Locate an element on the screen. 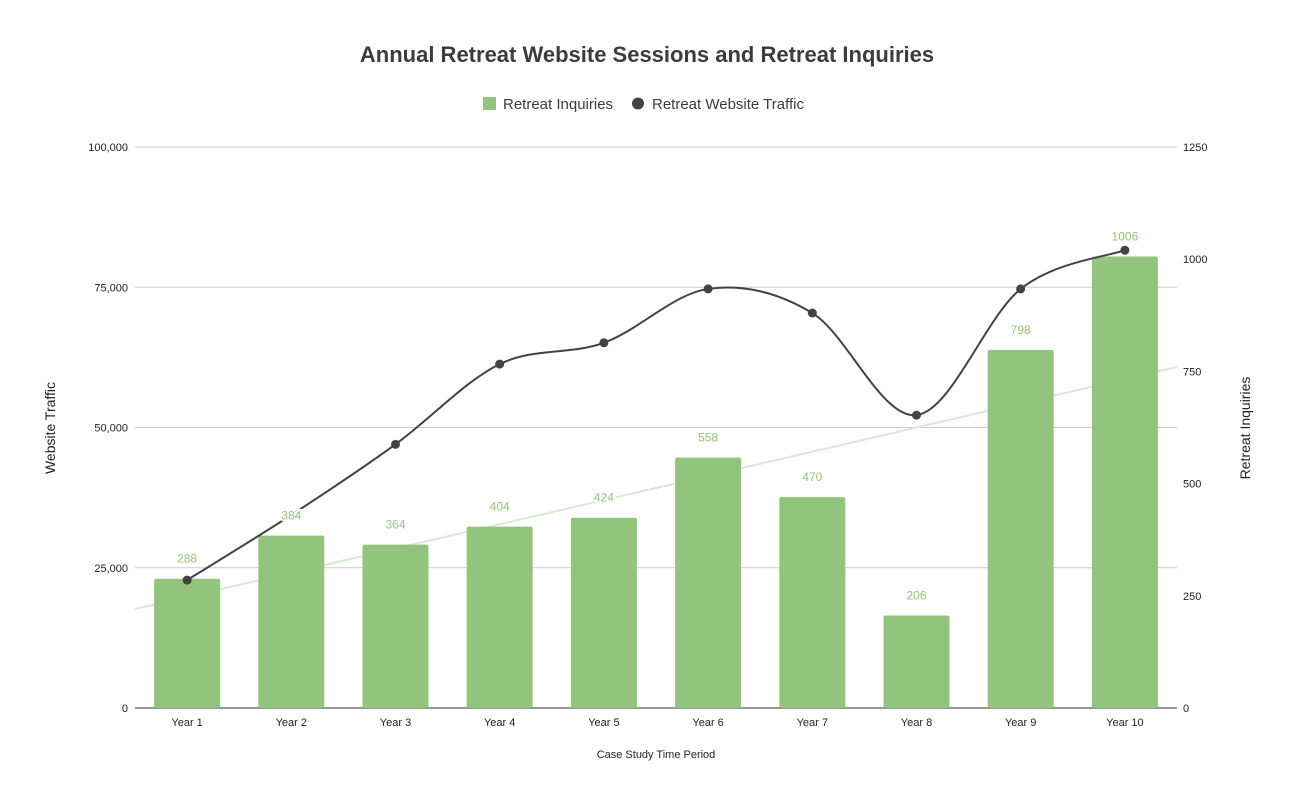 This screenshot has height=801, width=1295. x-tick-label: Year 1 is located at coordinates (186, 723).